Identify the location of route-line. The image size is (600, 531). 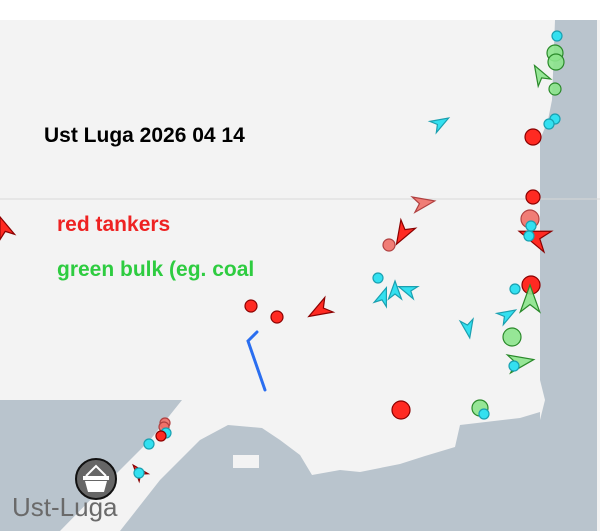
(256, 361).